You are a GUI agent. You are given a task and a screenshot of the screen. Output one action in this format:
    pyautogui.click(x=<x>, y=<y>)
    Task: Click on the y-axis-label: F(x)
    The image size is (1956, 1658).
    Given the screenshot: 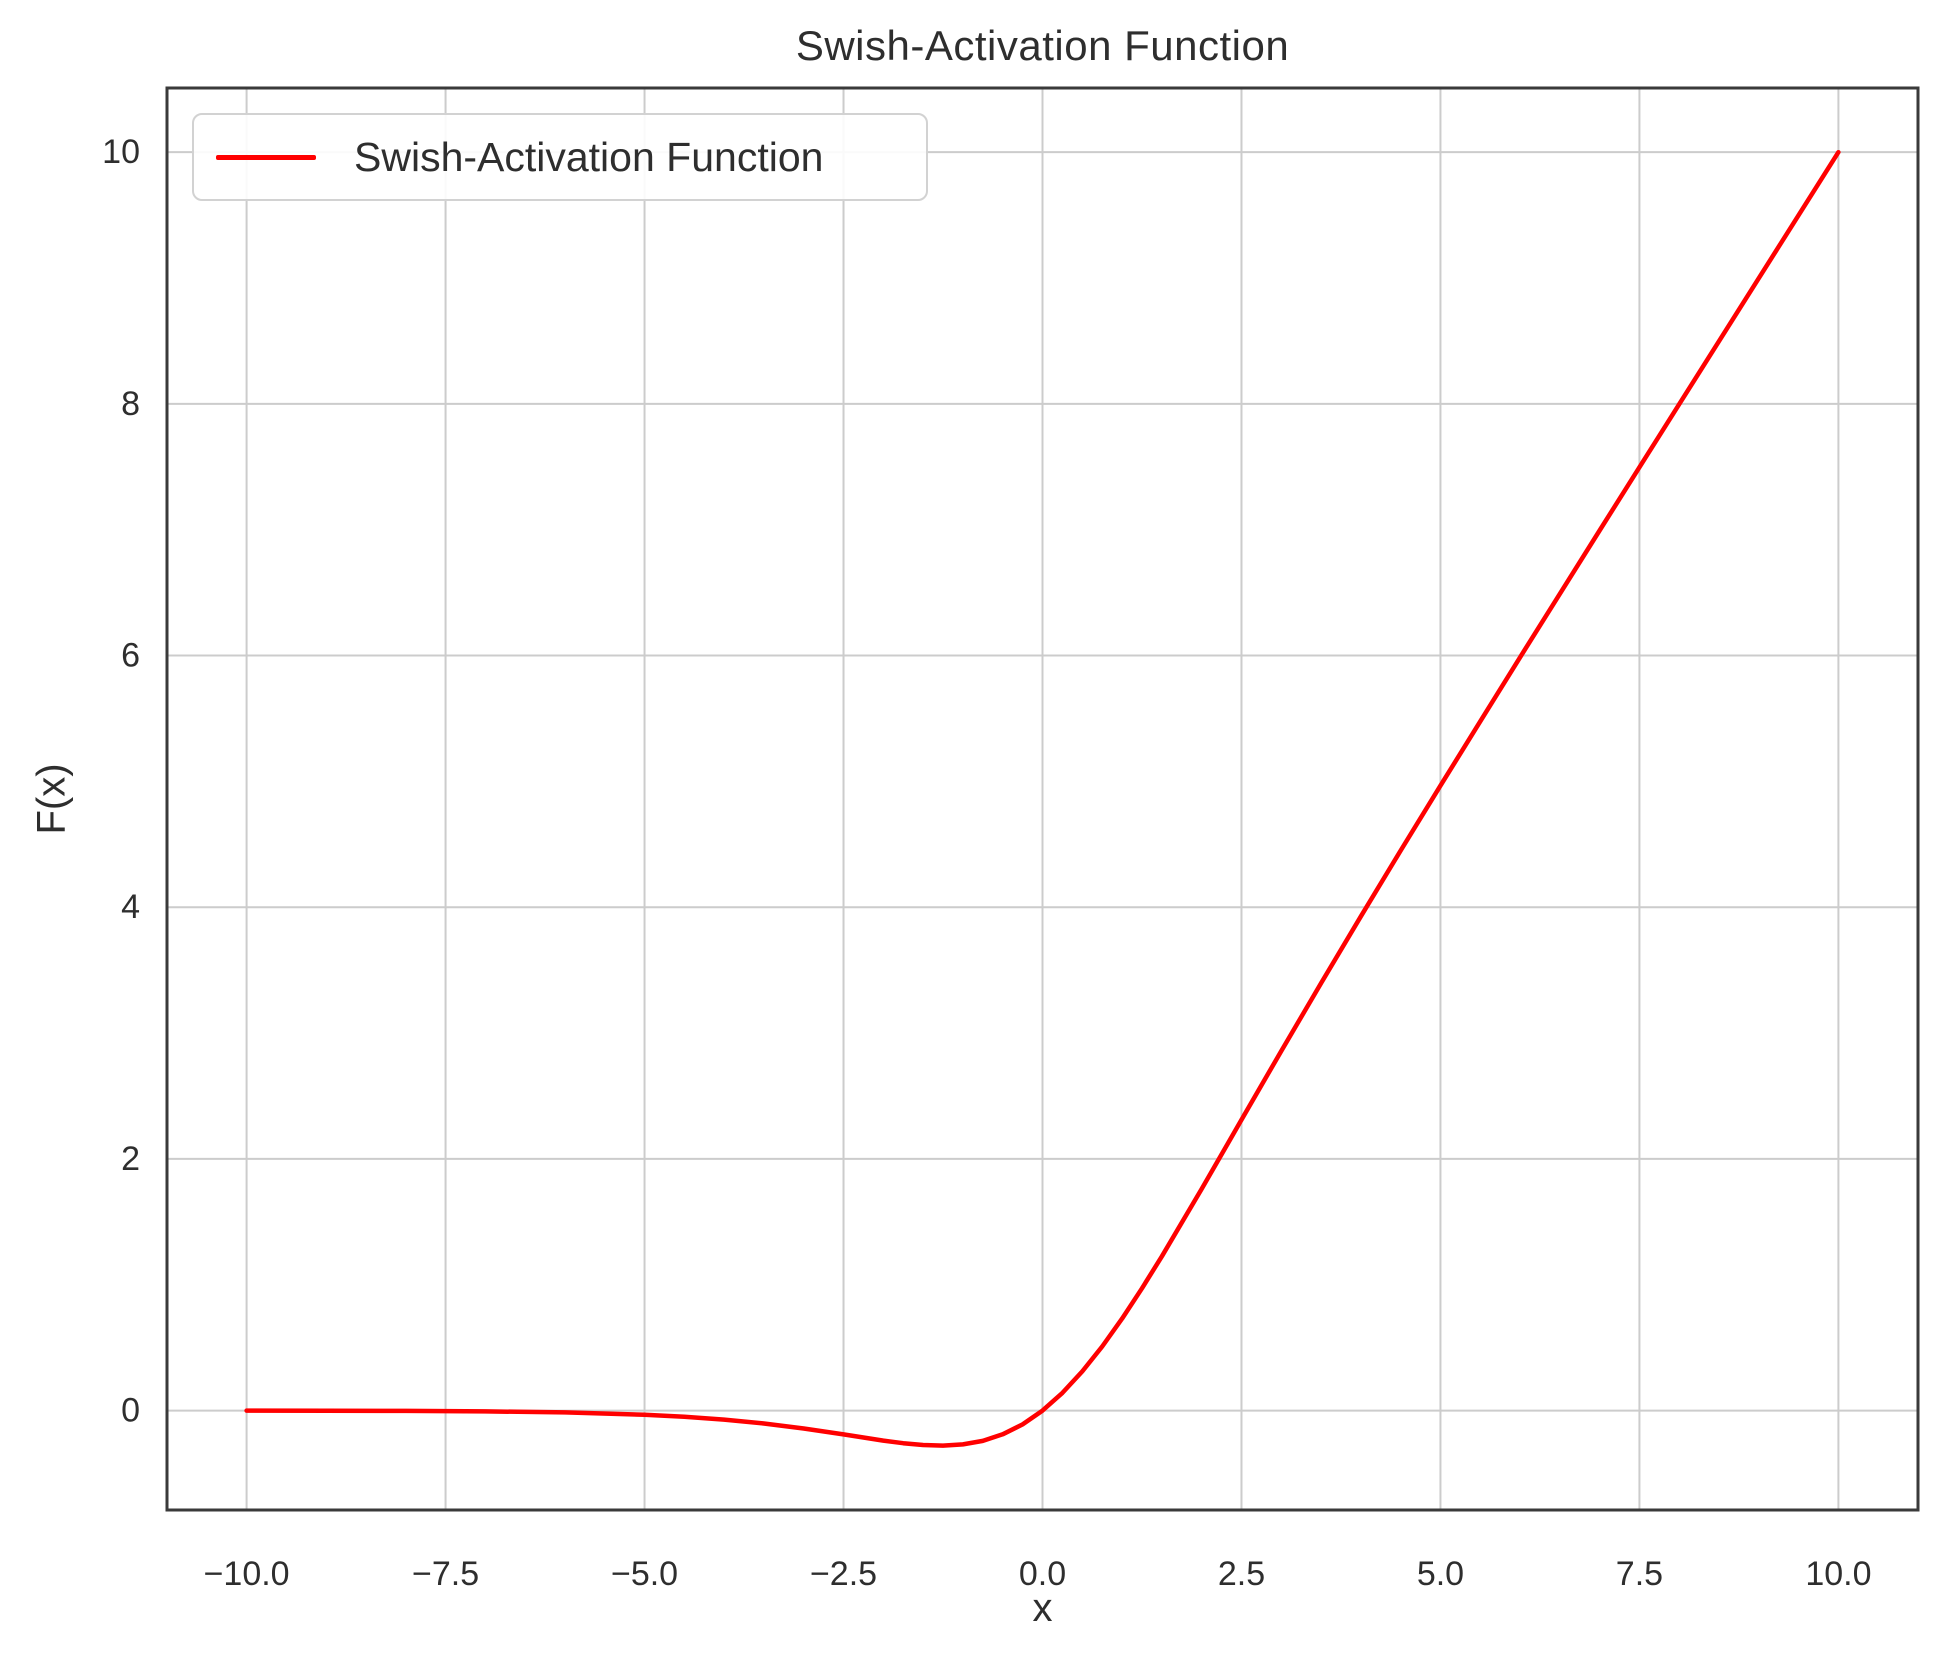 What is the action you would take?
    pyautogui.click(x=51, y=799)
    